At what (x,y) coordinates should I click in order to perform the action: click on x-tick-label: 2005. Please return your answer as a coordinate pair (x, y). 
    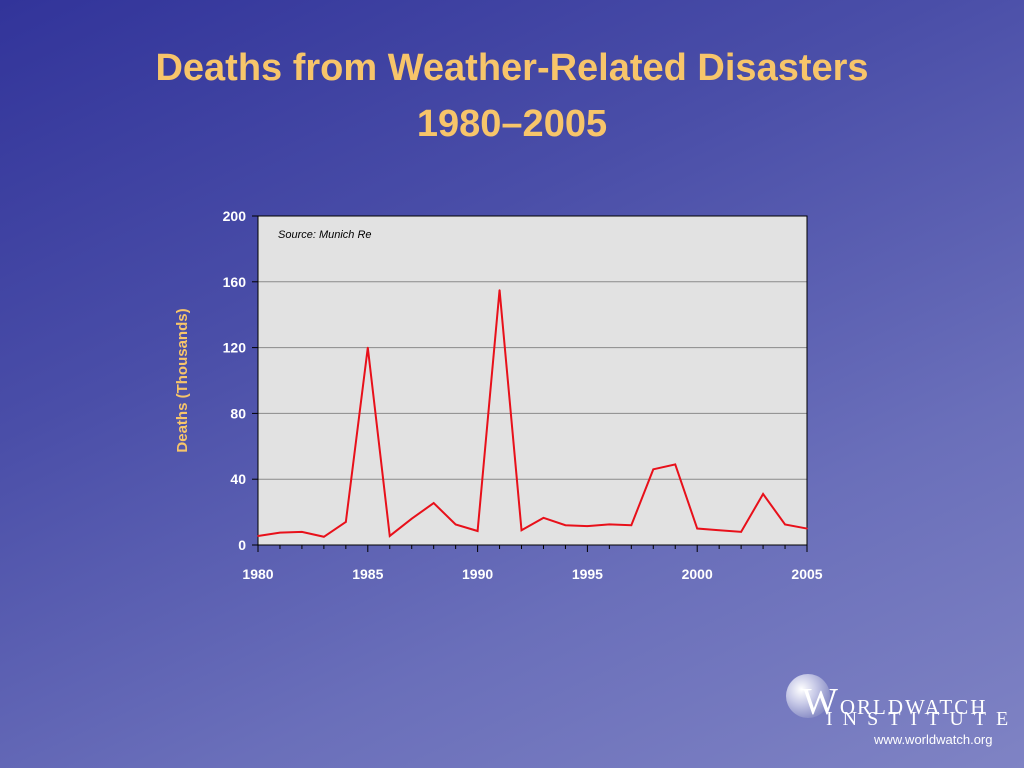
    Looking at the image, I should click on (806, 574).